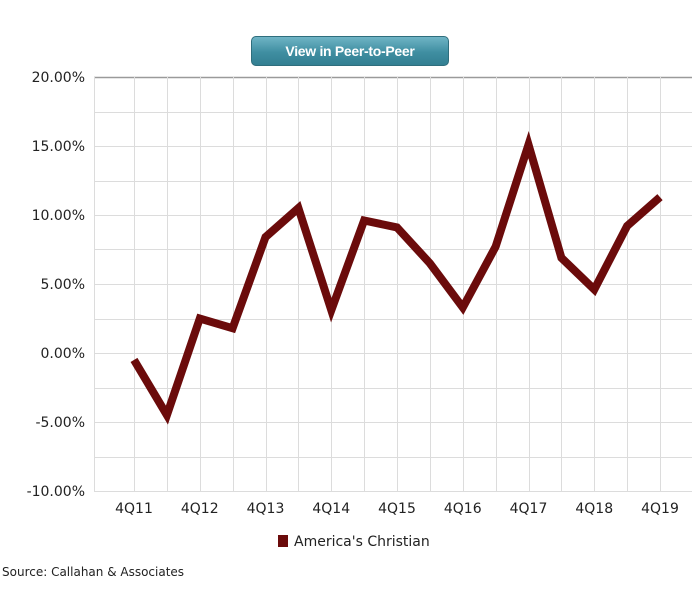  What do you see at coordinates (594, 509) in the screenshot?
I see `x-tick-label: 4Q18` at bounding box center [594, 509].